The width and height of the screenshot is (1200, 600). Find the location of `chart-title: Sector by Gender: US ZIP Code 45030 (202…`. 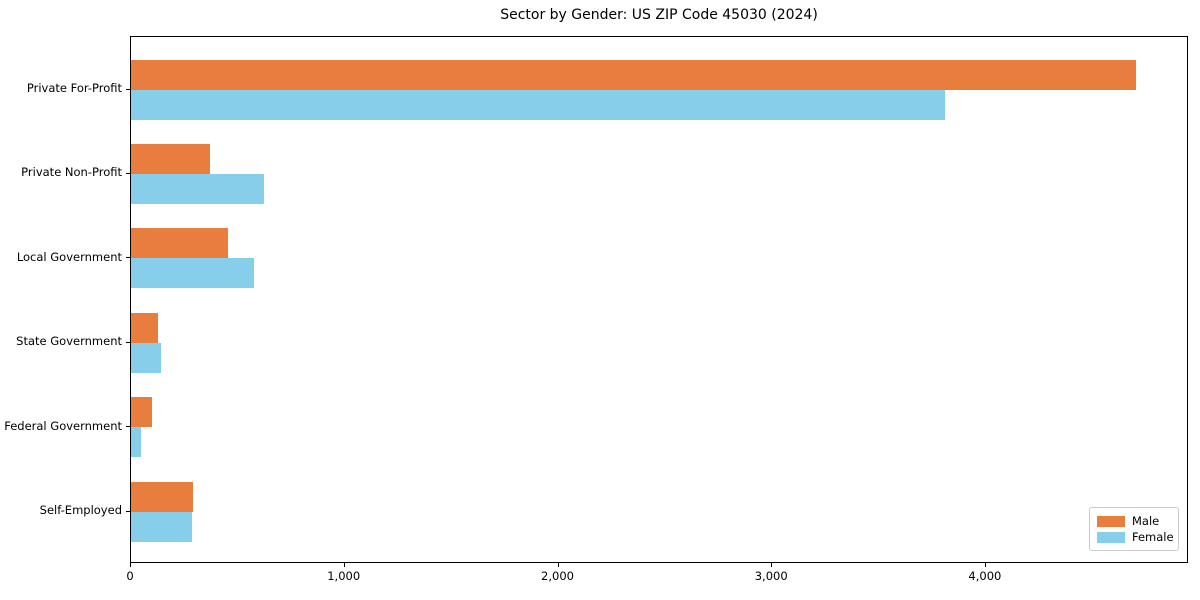

chart-title: Sector by Gender: US ZIP Code 45030 (202… is located at coordinates (659, 15).